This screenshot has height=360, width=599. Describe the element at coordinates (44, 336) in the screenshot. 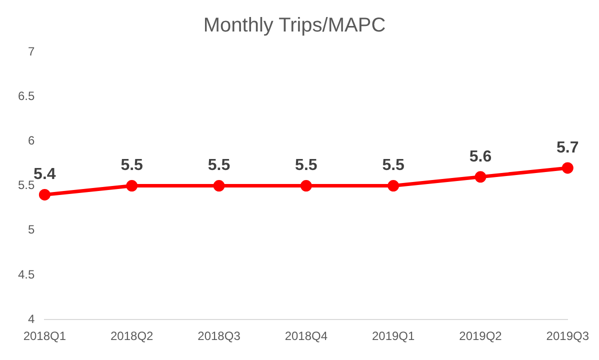

I see `x-tick-label: 2018Q1` at that location.